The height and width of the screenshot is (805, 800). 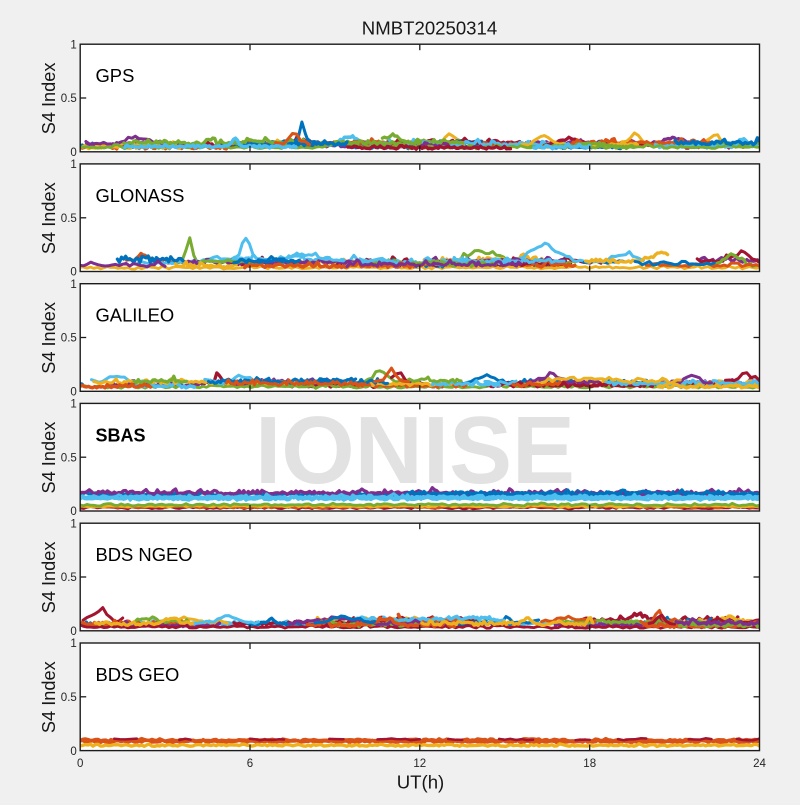 What do you see at coordinates (415, 450) in the screenshot?
I see `svg-text: IONISE` at bounding box center [415, 450].